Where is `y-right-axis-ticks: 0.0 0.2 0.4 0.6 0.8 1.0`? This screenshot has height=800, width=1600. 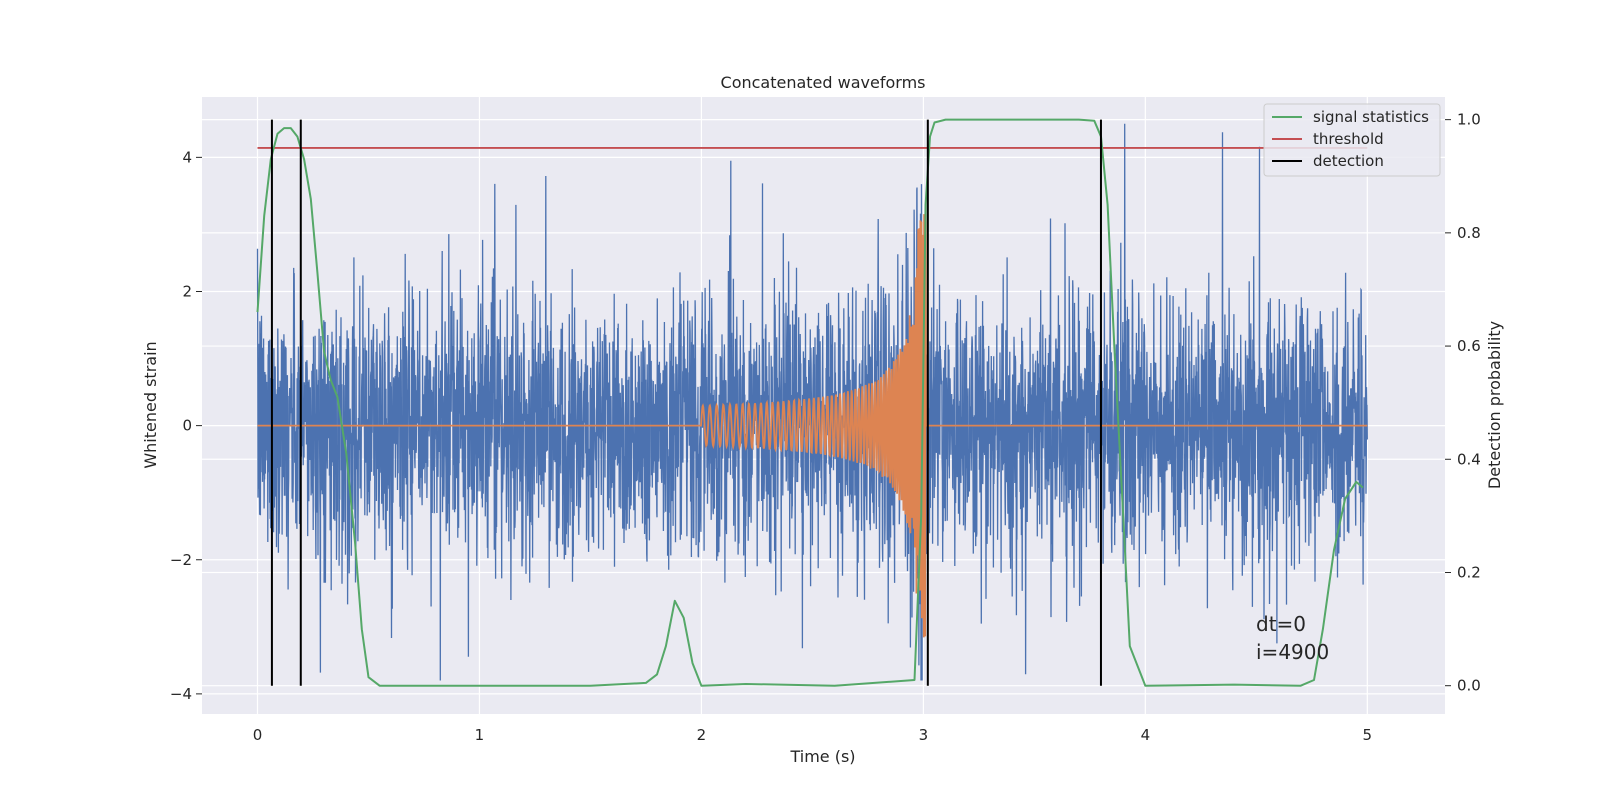
y-right-axis-ticks: 0.0 0.2 0.4 0.6 0.8 1.0 is located at coordinates (1463, 403).